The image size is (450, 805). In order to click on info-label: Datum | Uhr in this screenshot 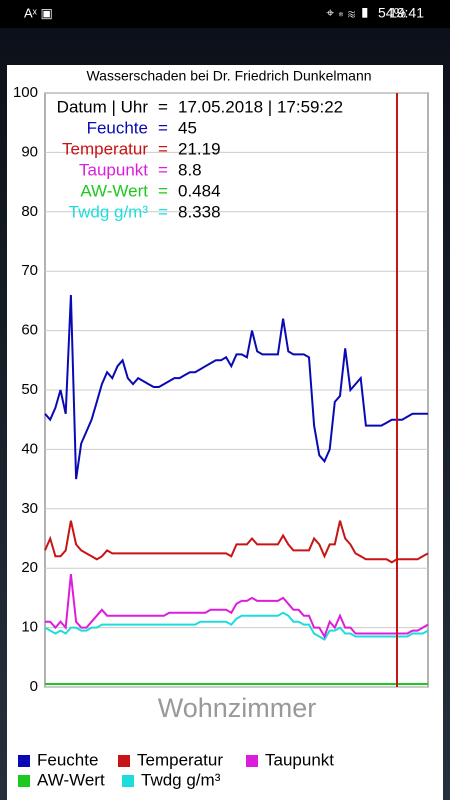, I will do `click(103, 106)`.